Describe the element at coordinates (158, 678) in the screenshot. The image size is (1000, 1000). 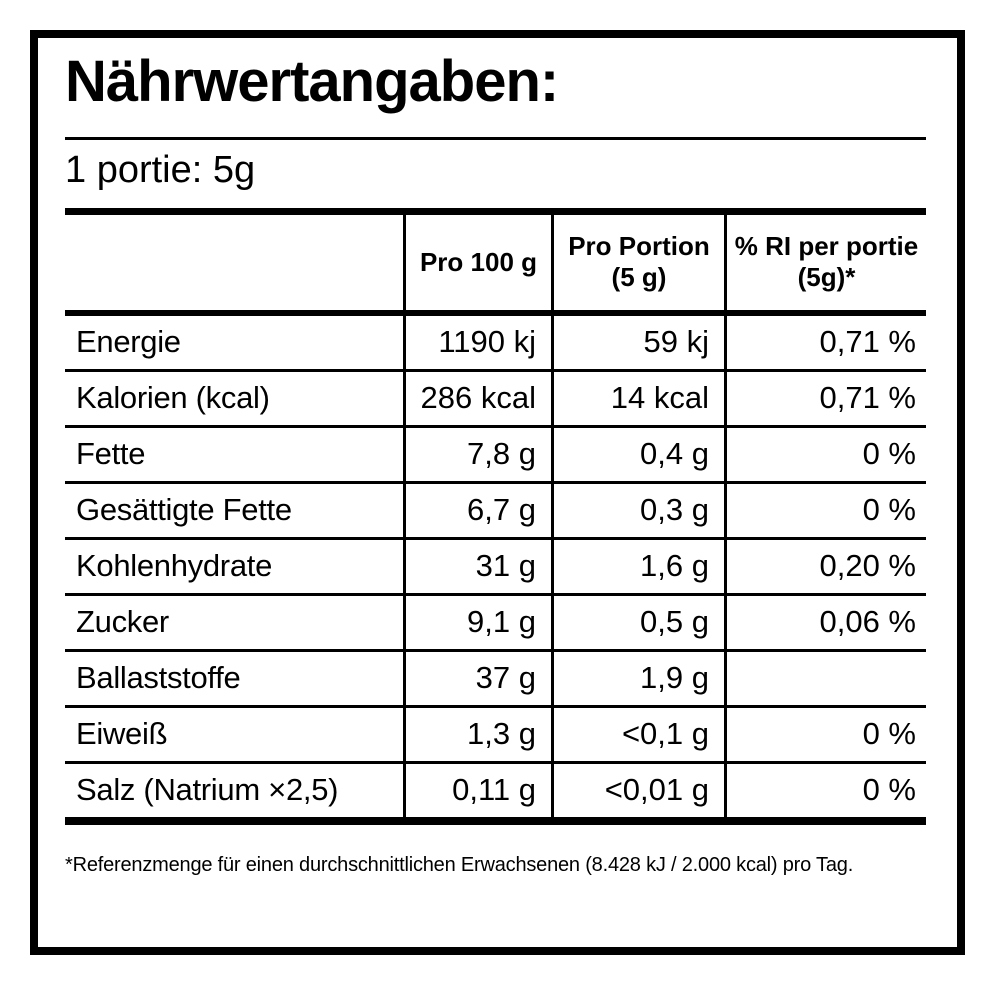
I see `row-label: Ballaststoffe` at that location.